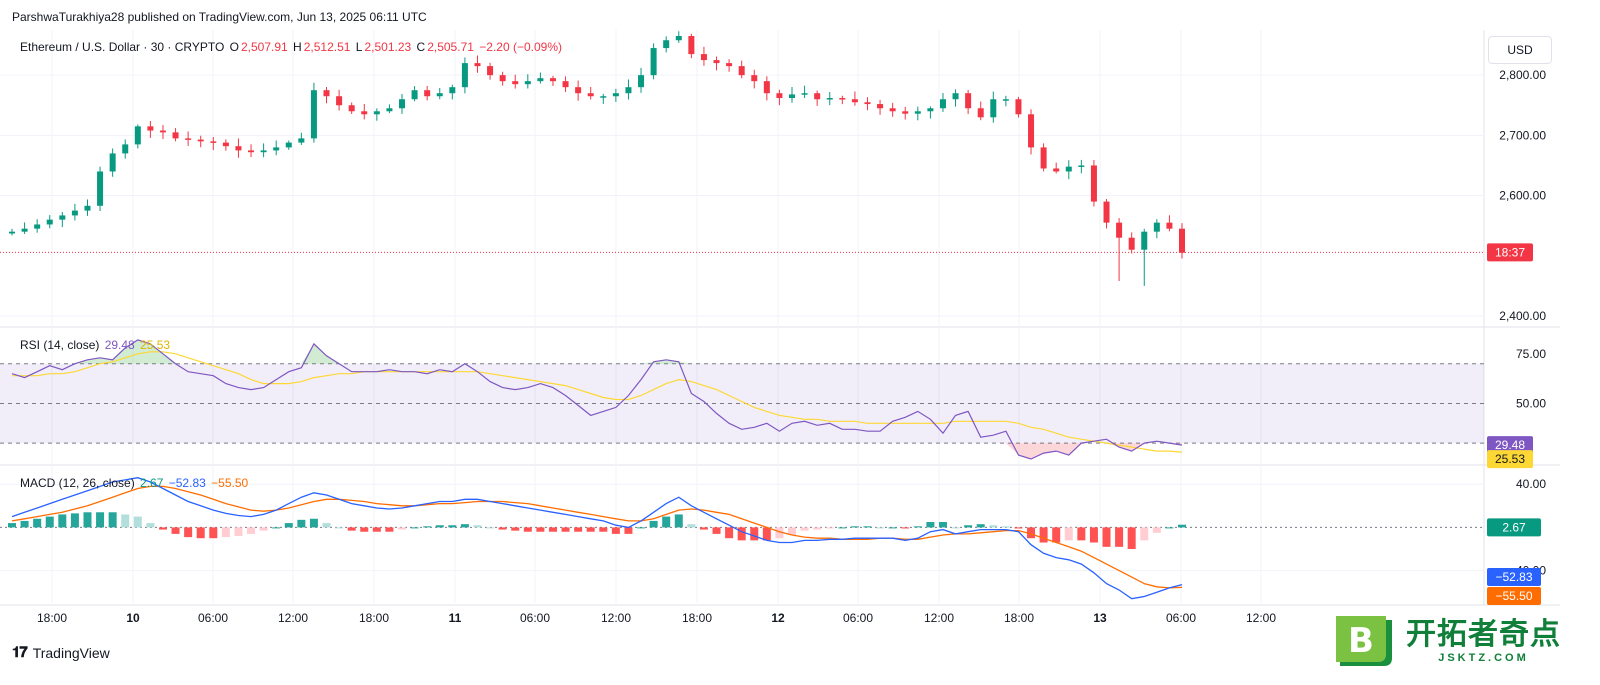 The width and height of the screenshot is (1600, 685). Describe the element at coordinates (520, 47) in the screenshot. I see `change-value: −2.20 (−0.09%)` at that location.